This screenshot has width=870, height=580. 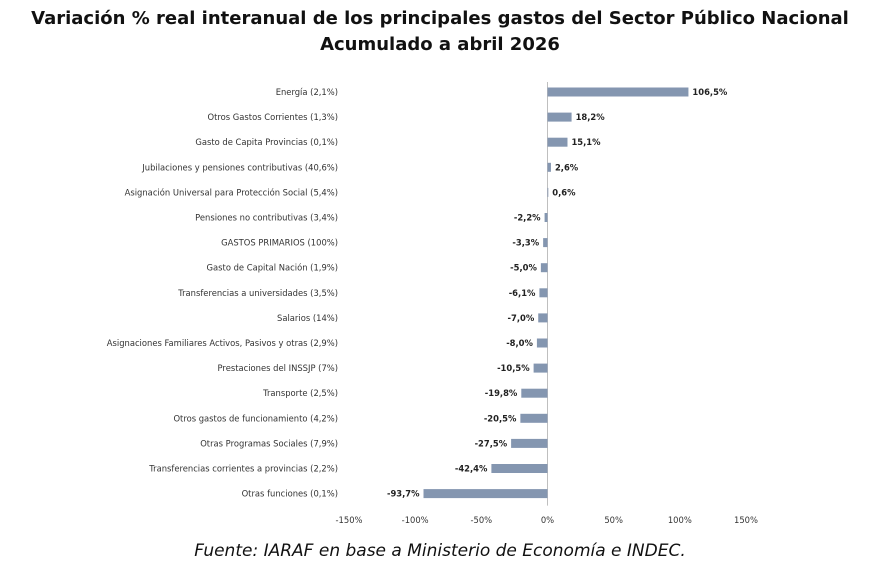 I want to click on category-label: GASTOS PRIMARIOS (100%), so click(x=279, y=243).